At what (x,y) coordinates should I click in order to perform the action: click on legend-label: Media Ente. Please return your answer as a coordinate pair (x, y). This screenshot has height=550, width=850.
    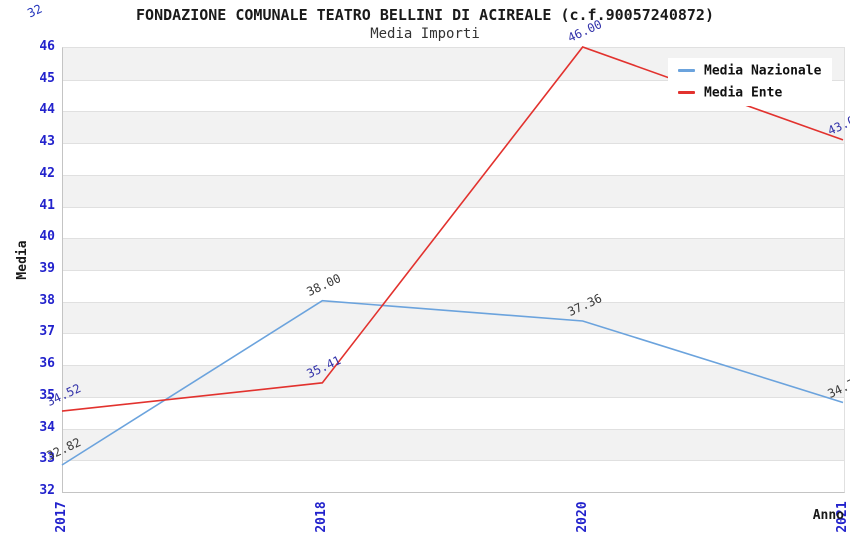
    Looking at the image, I should click on (743, 93).